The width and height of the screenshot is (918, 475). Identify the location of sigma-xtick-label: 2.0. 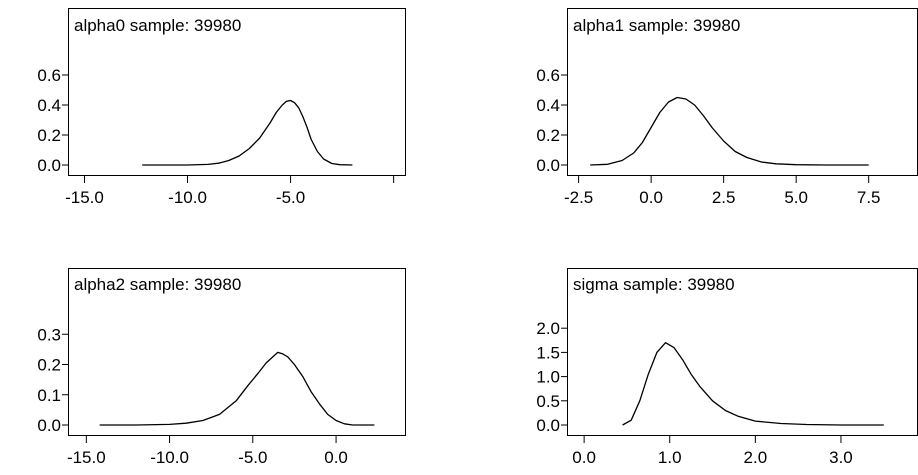
(756, 457).